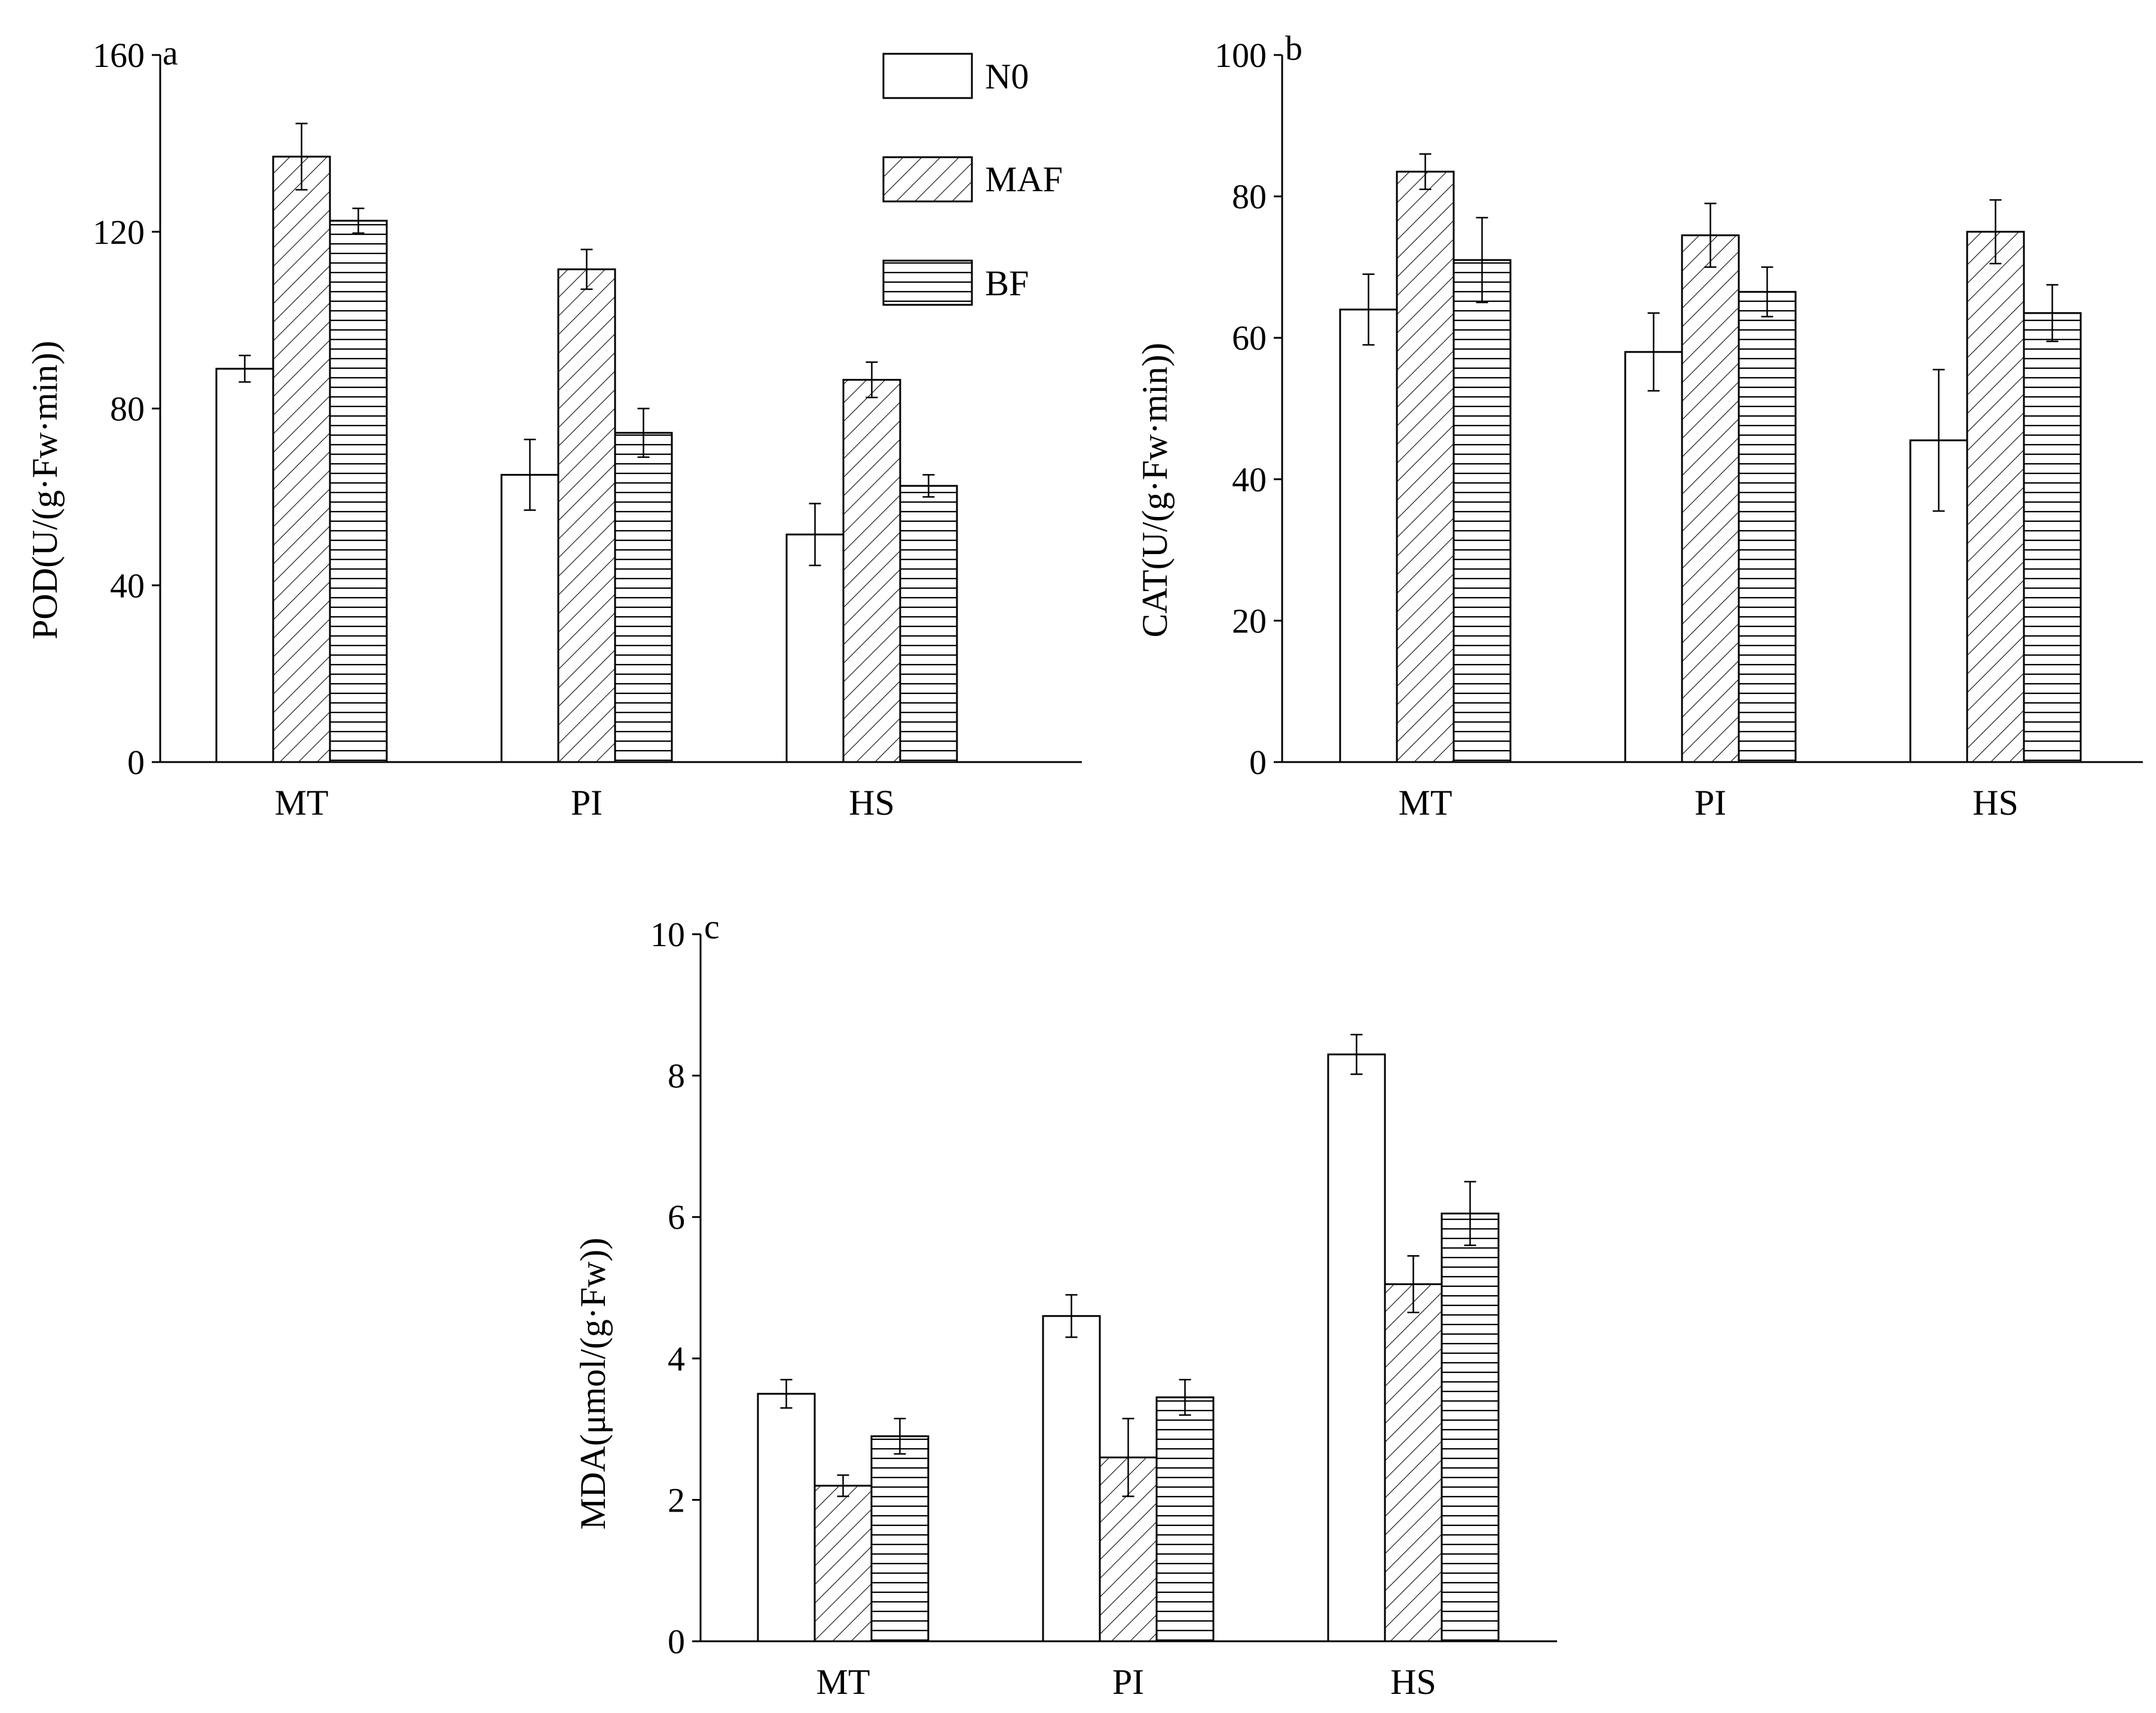 Image resolution: width=2156 pixels, height=1713 pixels. What do you see at coordinates (119, 55) in the screenshot?
I see `panel-a-ytick-label-160: 160` at bounding box center [119, 55].